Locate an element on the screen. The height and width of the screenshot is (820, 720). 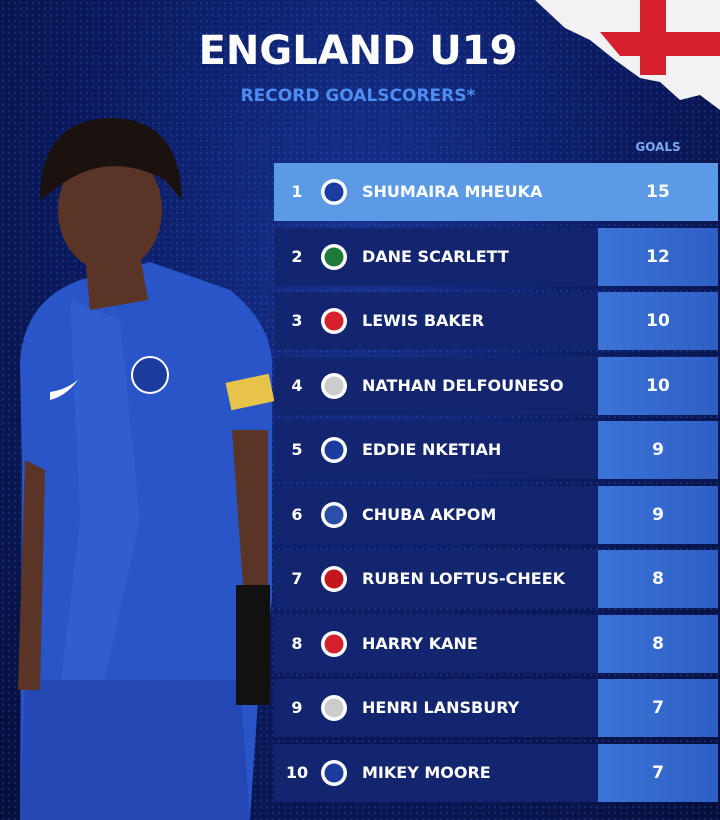
player-name: DANE SCARLETT is located at coordinates (435, 256).